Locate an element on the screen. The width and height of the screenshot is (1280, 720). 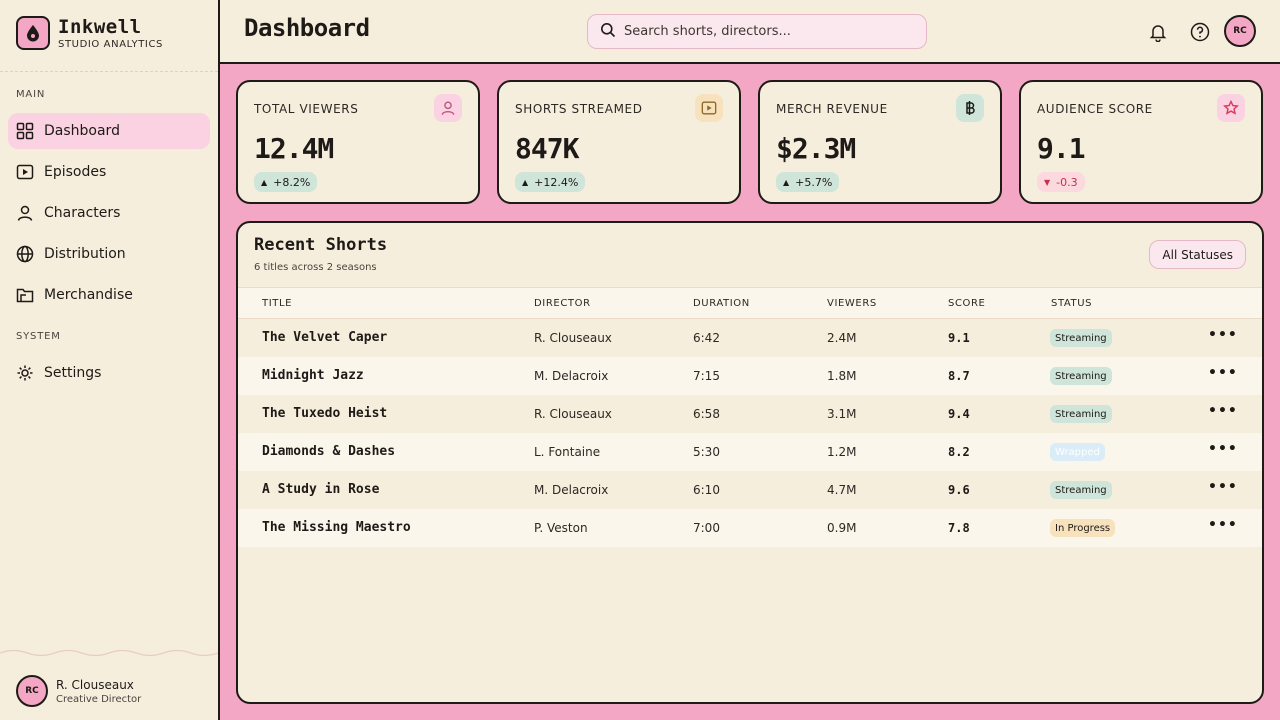
brand: Inkwell STUDIO ANALYTICS is located at coordinates (89, 33).